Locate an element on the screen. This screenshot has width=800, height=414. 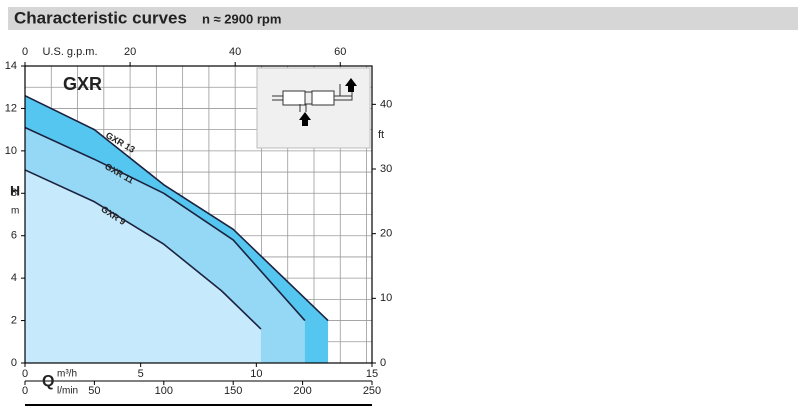
chart-title: Characteristic curves is located at coordinates (100, 17).